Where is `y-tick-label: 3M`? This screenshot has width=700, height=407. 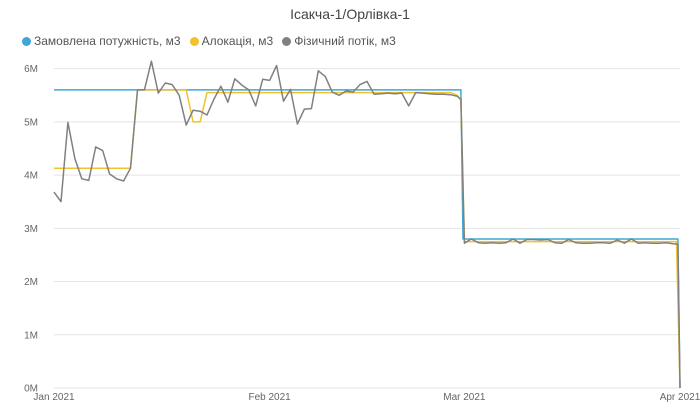 y-tick-label: 3M is located at coordinates (31, 229).